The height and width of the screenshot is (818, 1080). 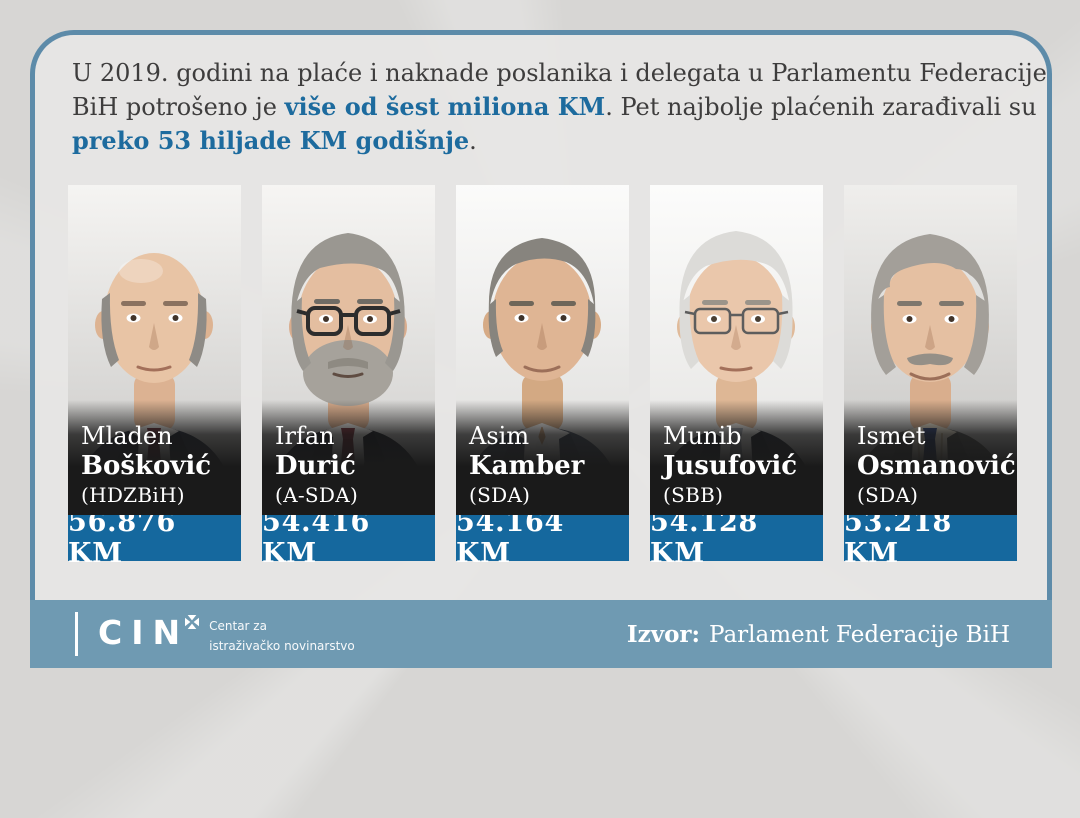 What do you see at coordinates (891, 436) in the screenshot?
I see `person-first-name: Ismet` at bounding box center [891, 436].